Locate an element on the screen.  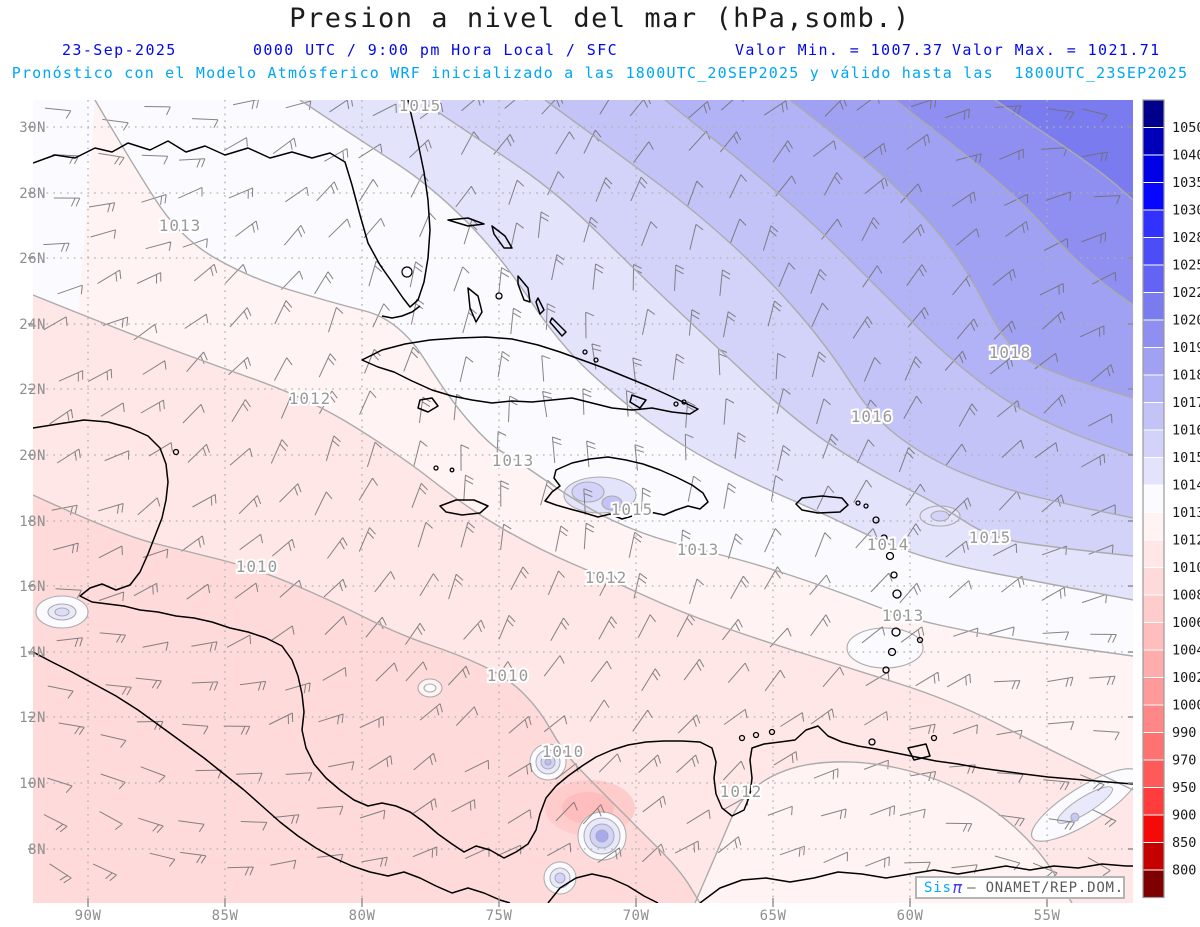
attribution-box: Sis π – ONAMET/REP.DOM. is located at coordinates (1020, 887).